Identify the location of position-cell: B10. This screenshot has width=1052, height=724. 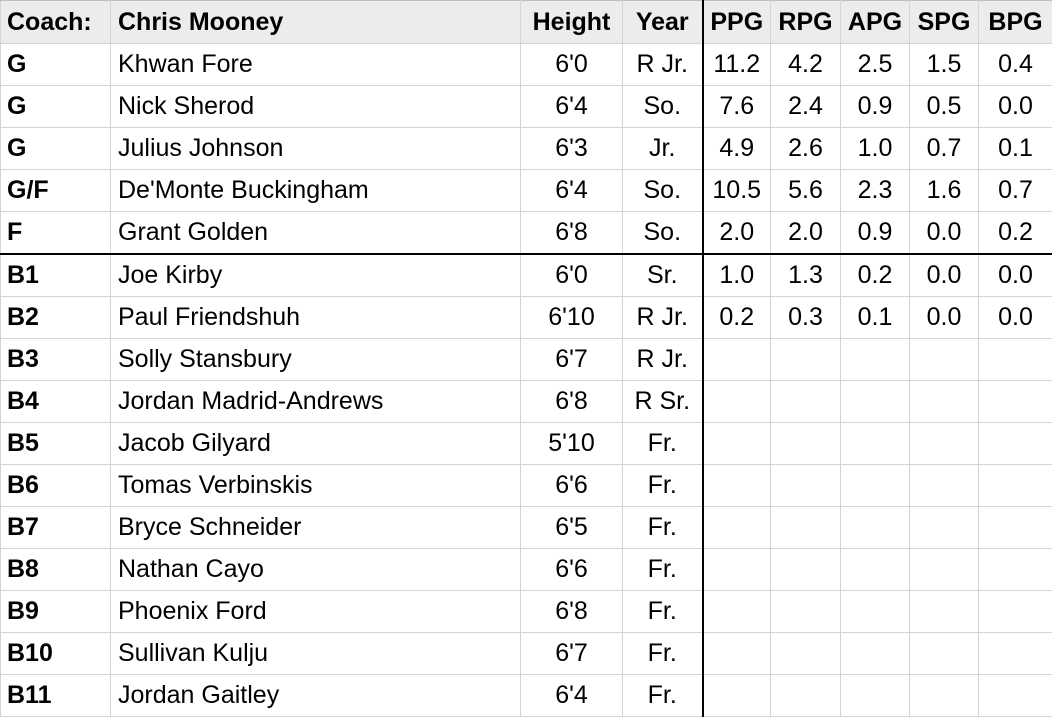
(55, 653).